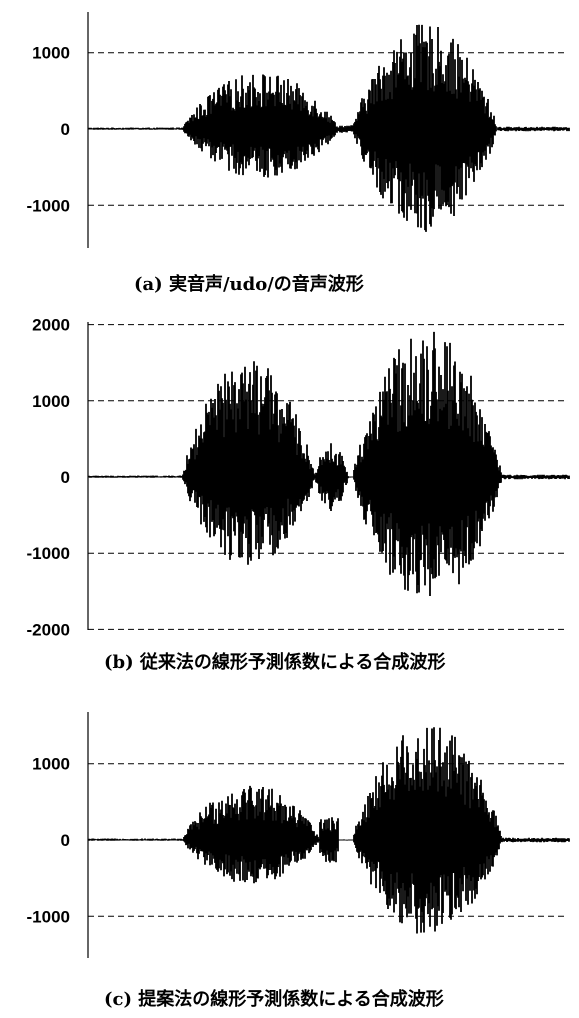 The height and width of the screenshot is (1018, 579). I want to click on y-tick-label: -2000, so click(48, 629).